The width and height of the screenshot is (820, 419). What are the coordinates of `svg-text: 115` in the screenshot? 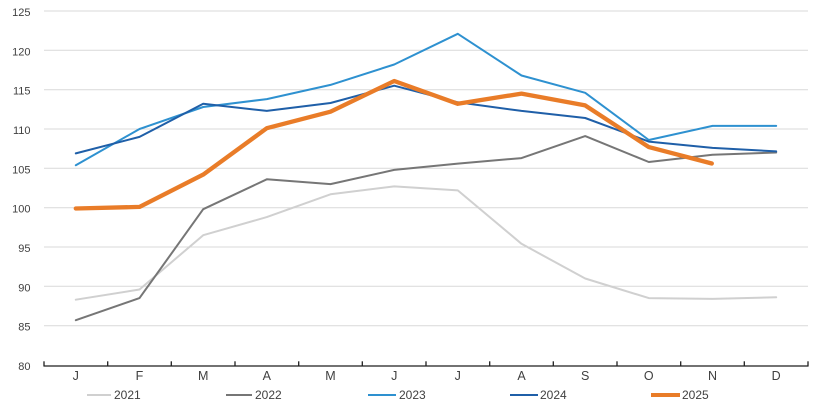 It's located at (22, 92).